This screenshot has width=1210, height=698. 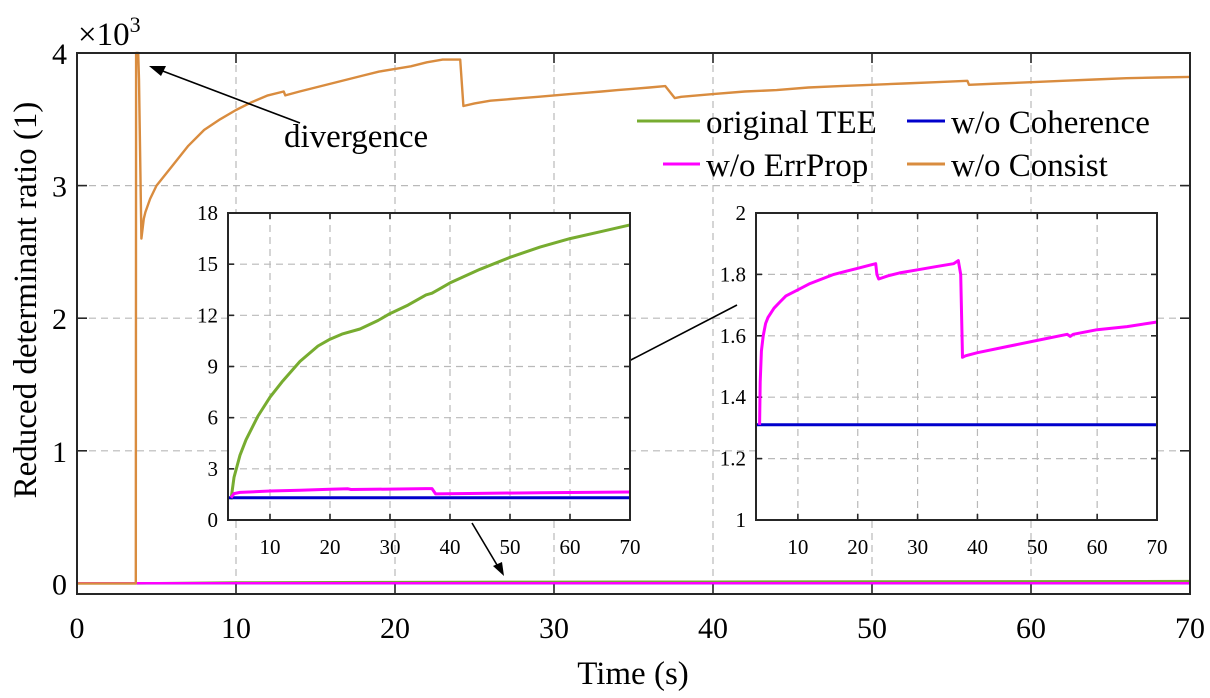 I want to click on exponent-power: 3, so click(x=135, y=24).